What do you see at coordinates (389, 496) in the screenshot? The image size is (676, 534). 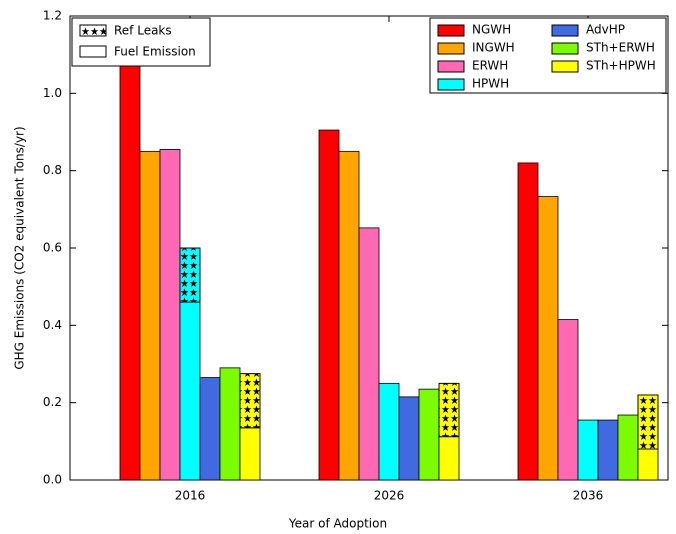 I see `x-tick-label: 2026` at bounding box center [389, 496].